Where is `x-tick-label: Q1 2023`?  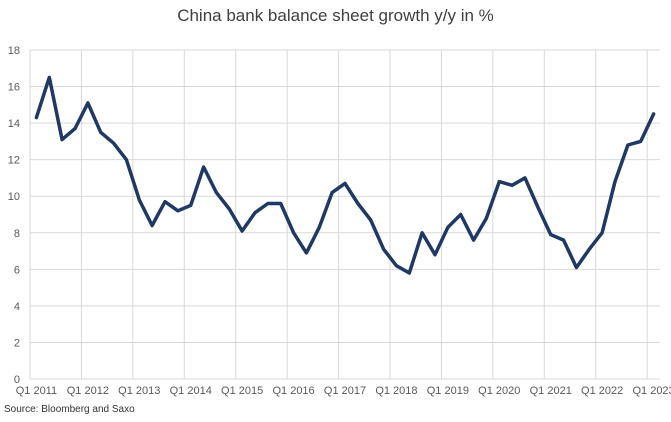 x-tick-label: Q1 2023 is located at coordinates (651, 391).